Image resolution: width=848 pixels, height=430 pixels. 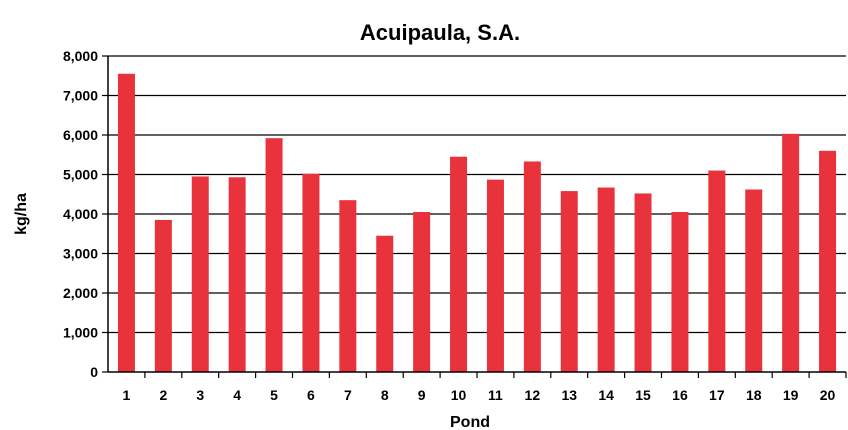 I want to click on x-tick-label: 6, so click(x=311, y=395).